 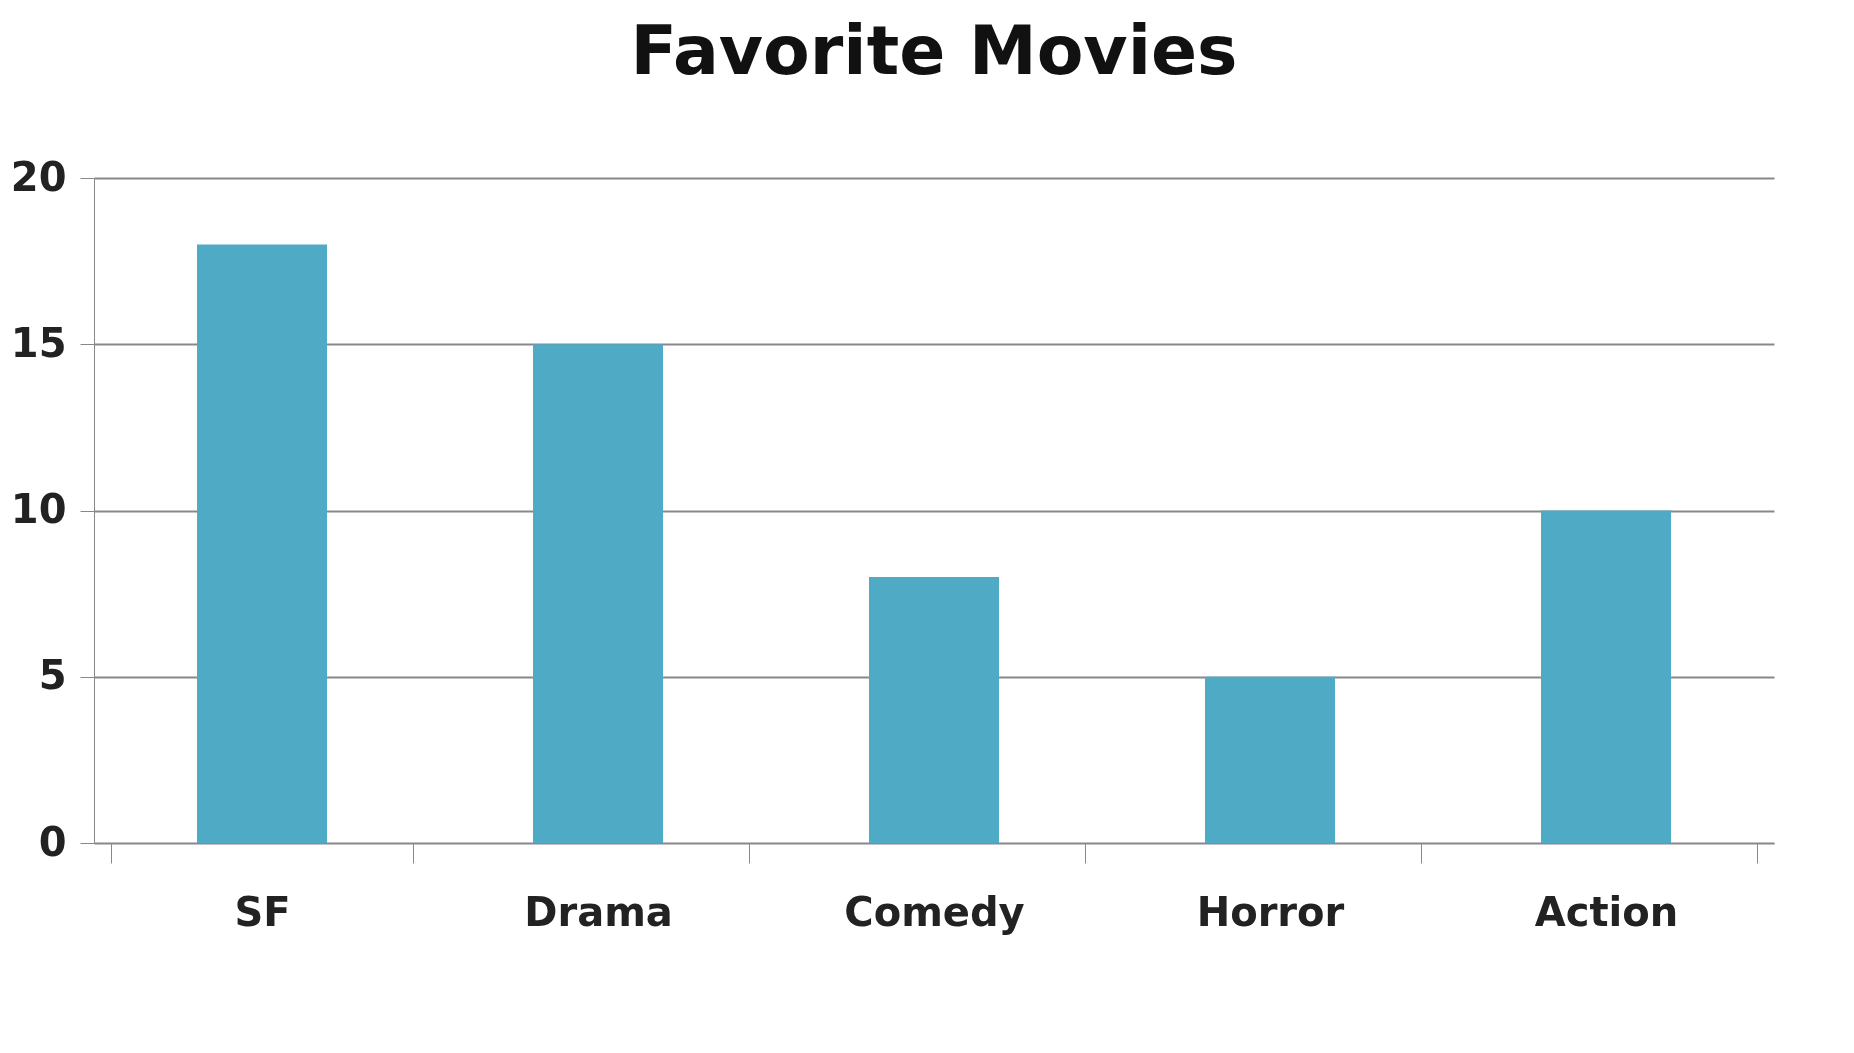 I want to click on x-tick-label: SF, so click(x=262, y=911).